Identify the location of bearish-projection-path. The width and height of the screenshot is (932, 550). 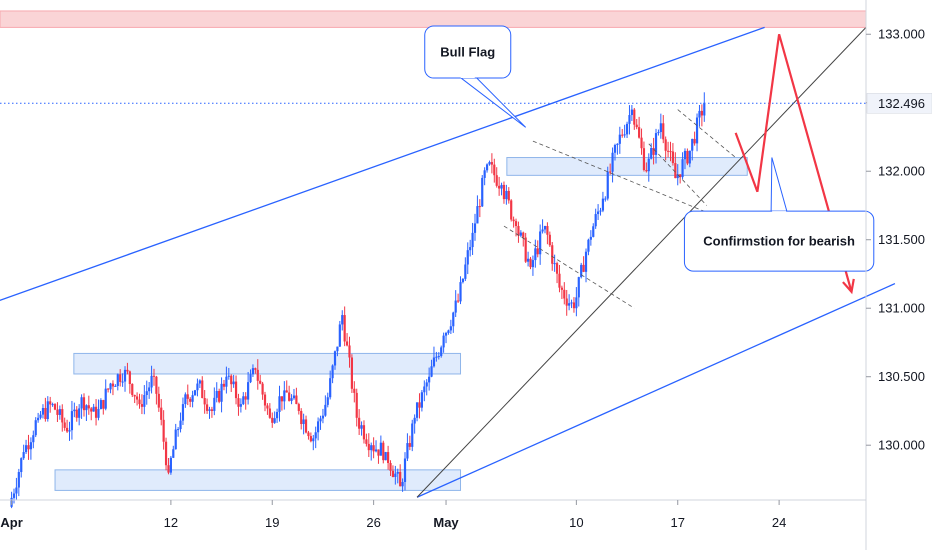
(793, 163).